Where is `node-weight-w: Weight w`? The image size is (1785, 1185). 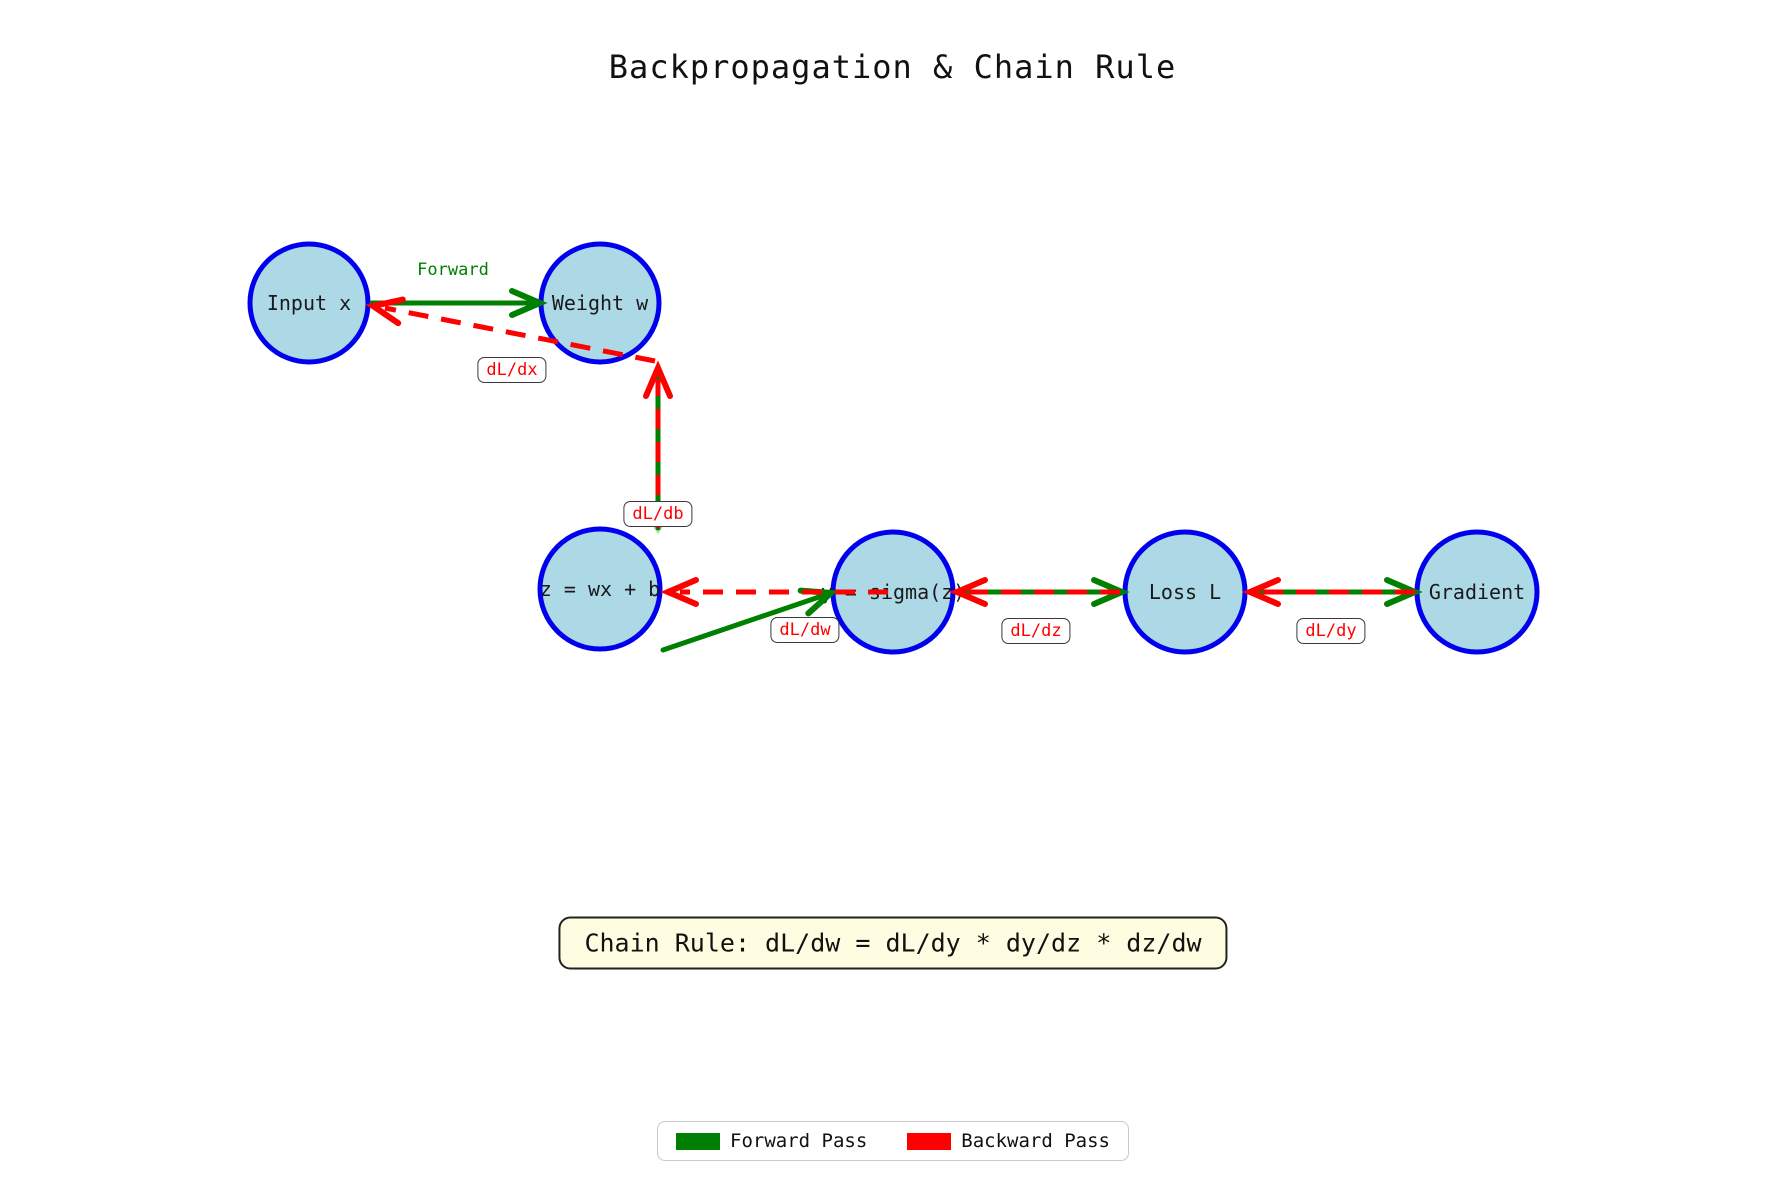 node-weight-w: Weight w is located at coordinates (600, 303).